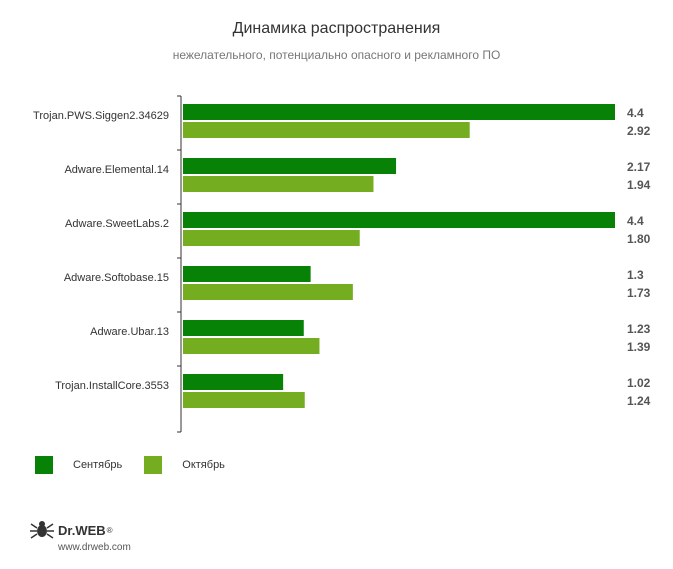 The width and height of the screenshot is (673, 569). What do you see at coordinates (109, 530) in the screenshot?
I see `brand-registered-mark: ®` at bounding box center [109, 530].